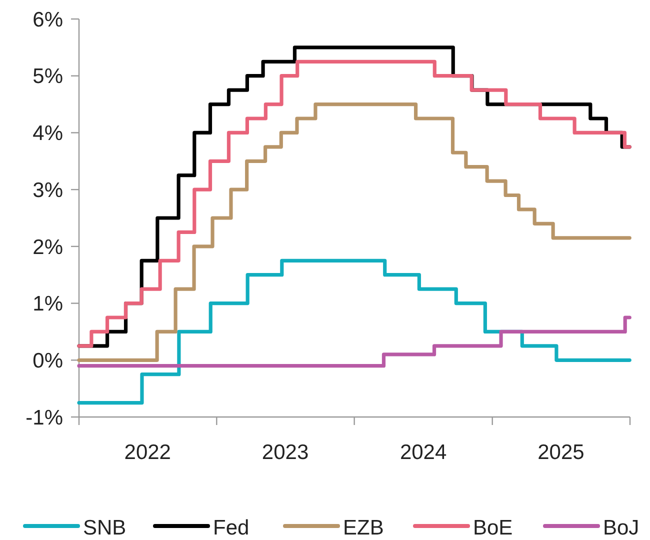 The image size is (650, 540). I want to click on y-tick-label: 5%, so click(47, 76).